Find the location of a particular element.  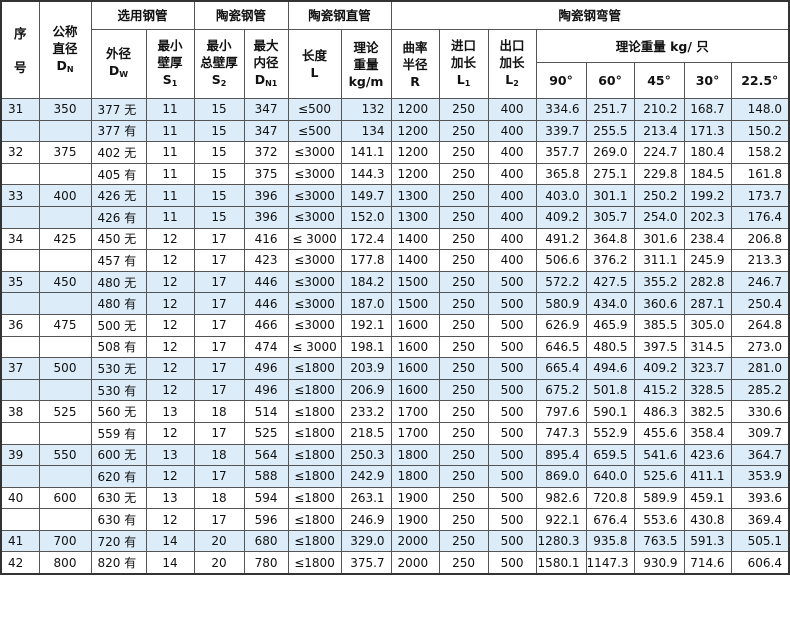

cell-outer-diameter: 630 无 is located at coordinates (118, 498).